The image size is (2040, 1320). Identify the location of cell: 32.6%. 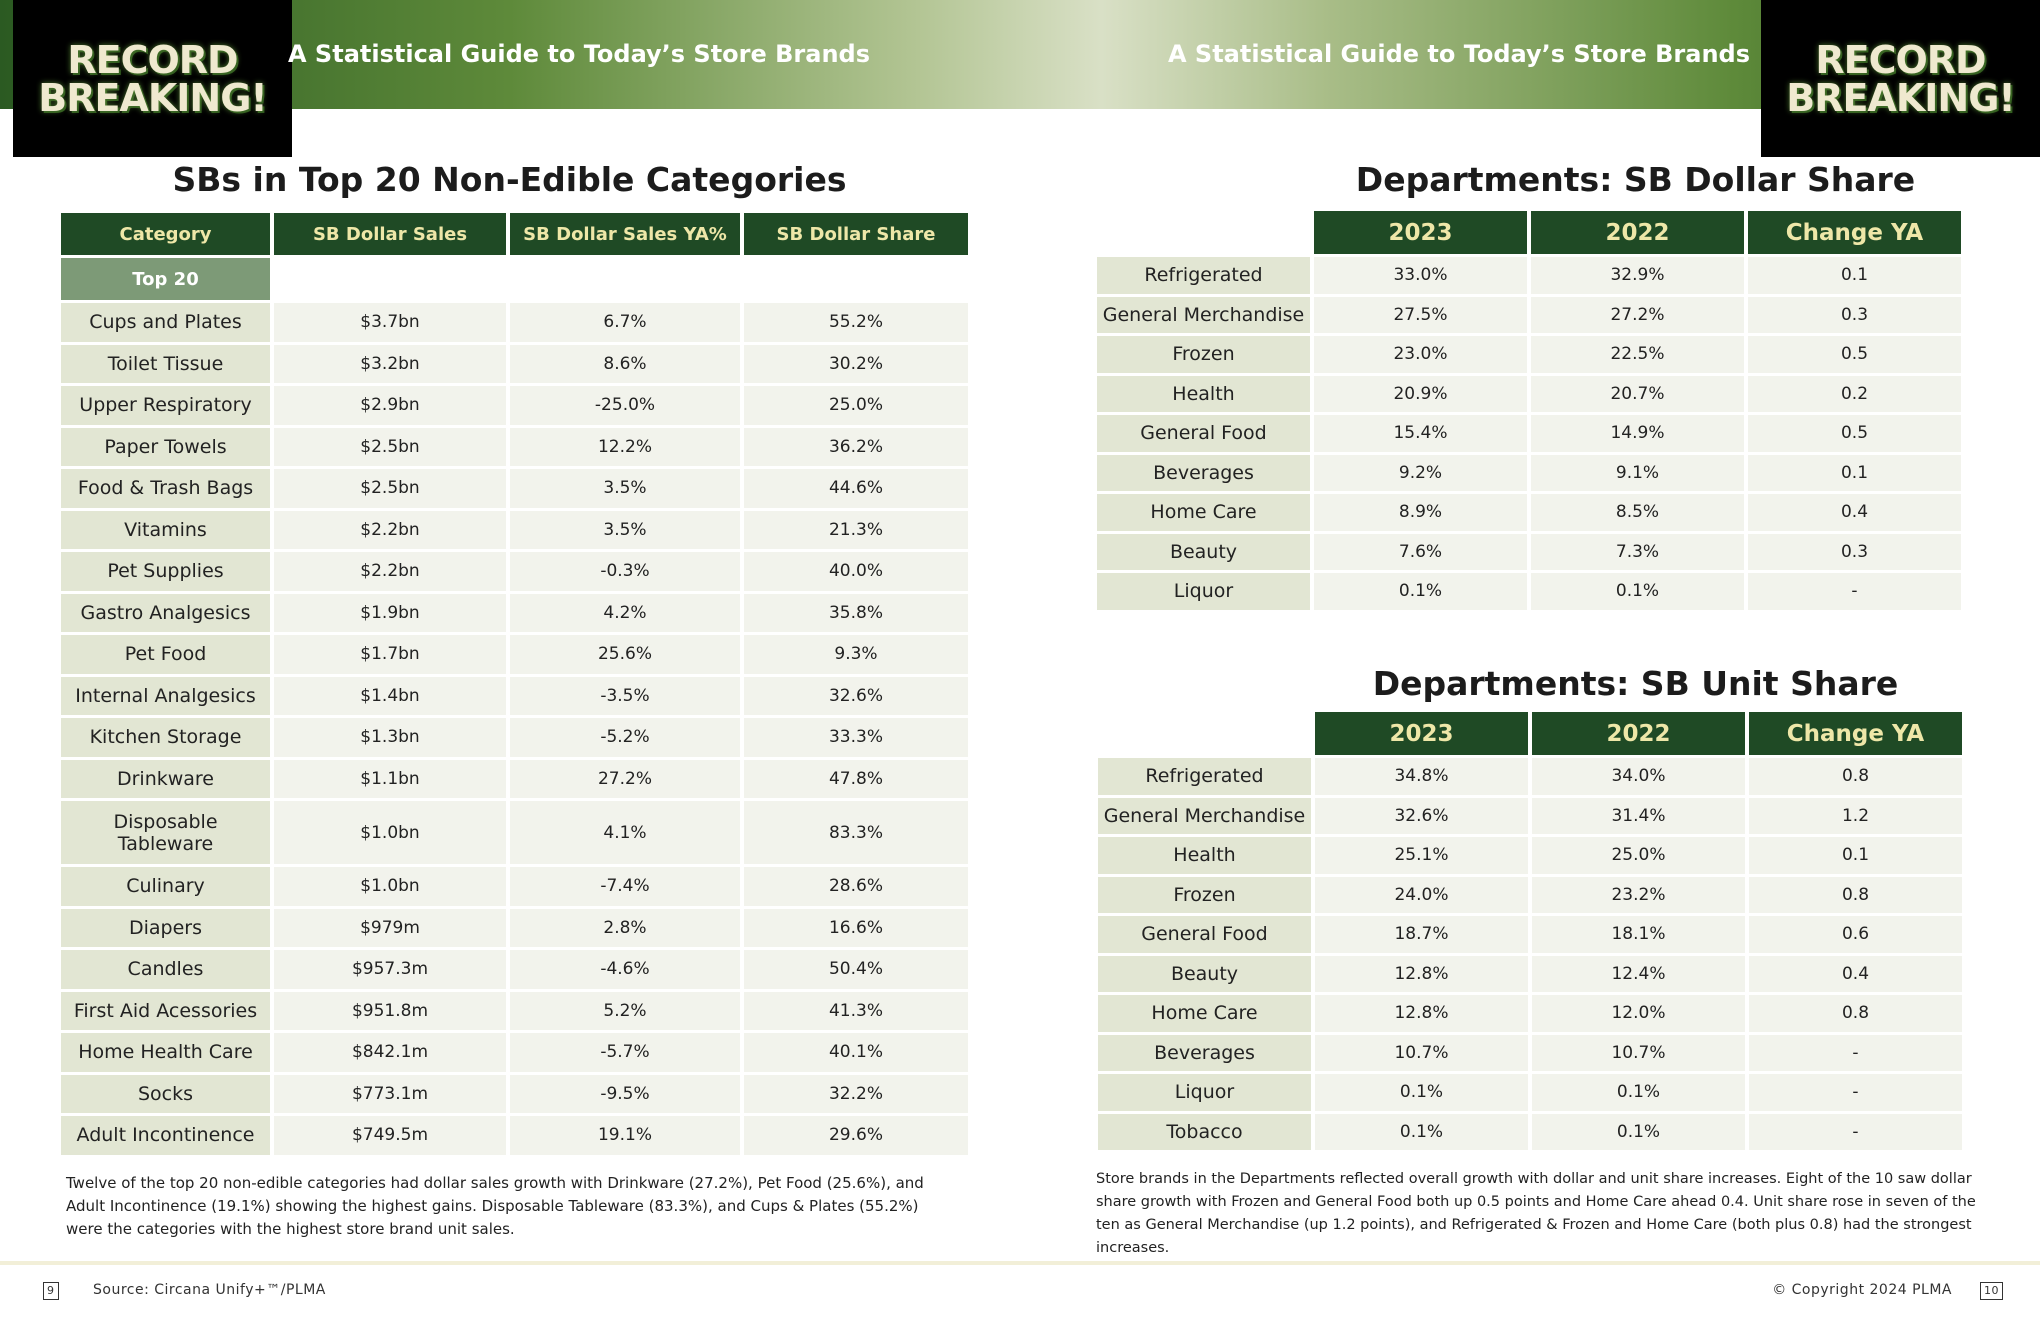
(856, 695).